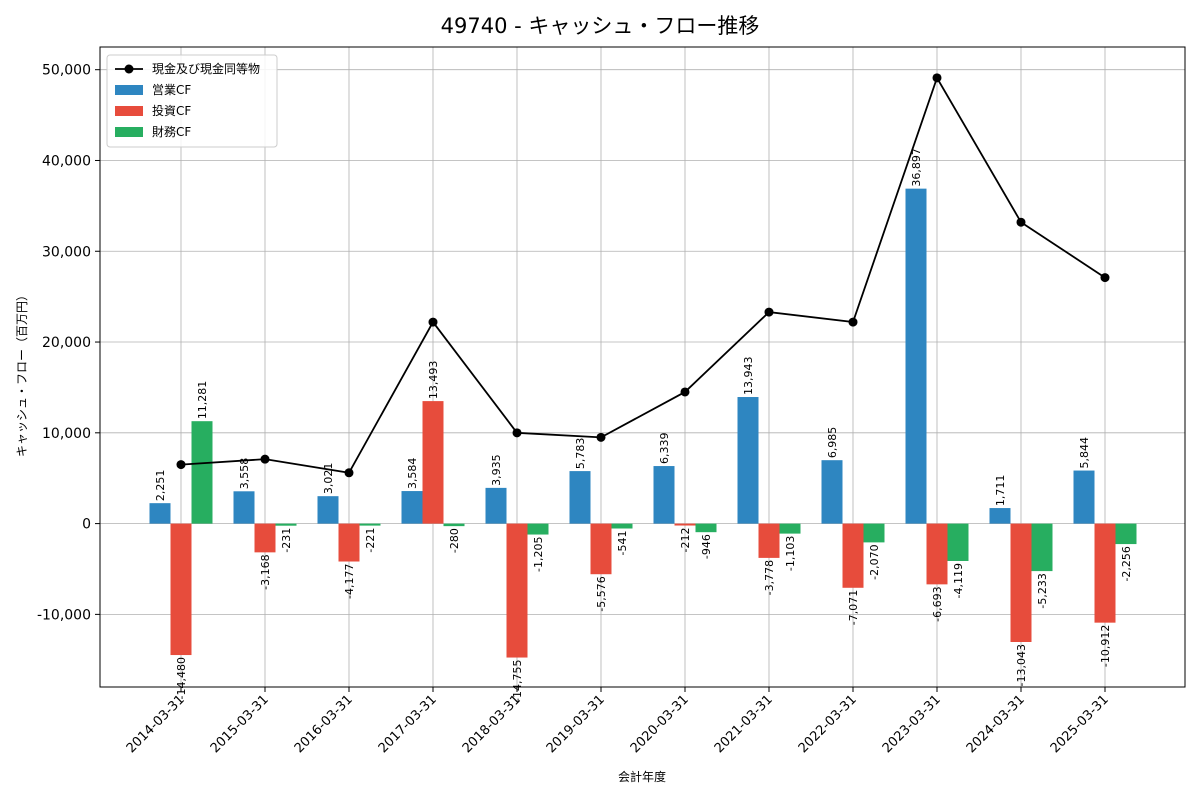  What do you see at coordinates (958, 580) in the screenshot?
I see `bar-value-label: -4,119` at bounding box center [958, 580].